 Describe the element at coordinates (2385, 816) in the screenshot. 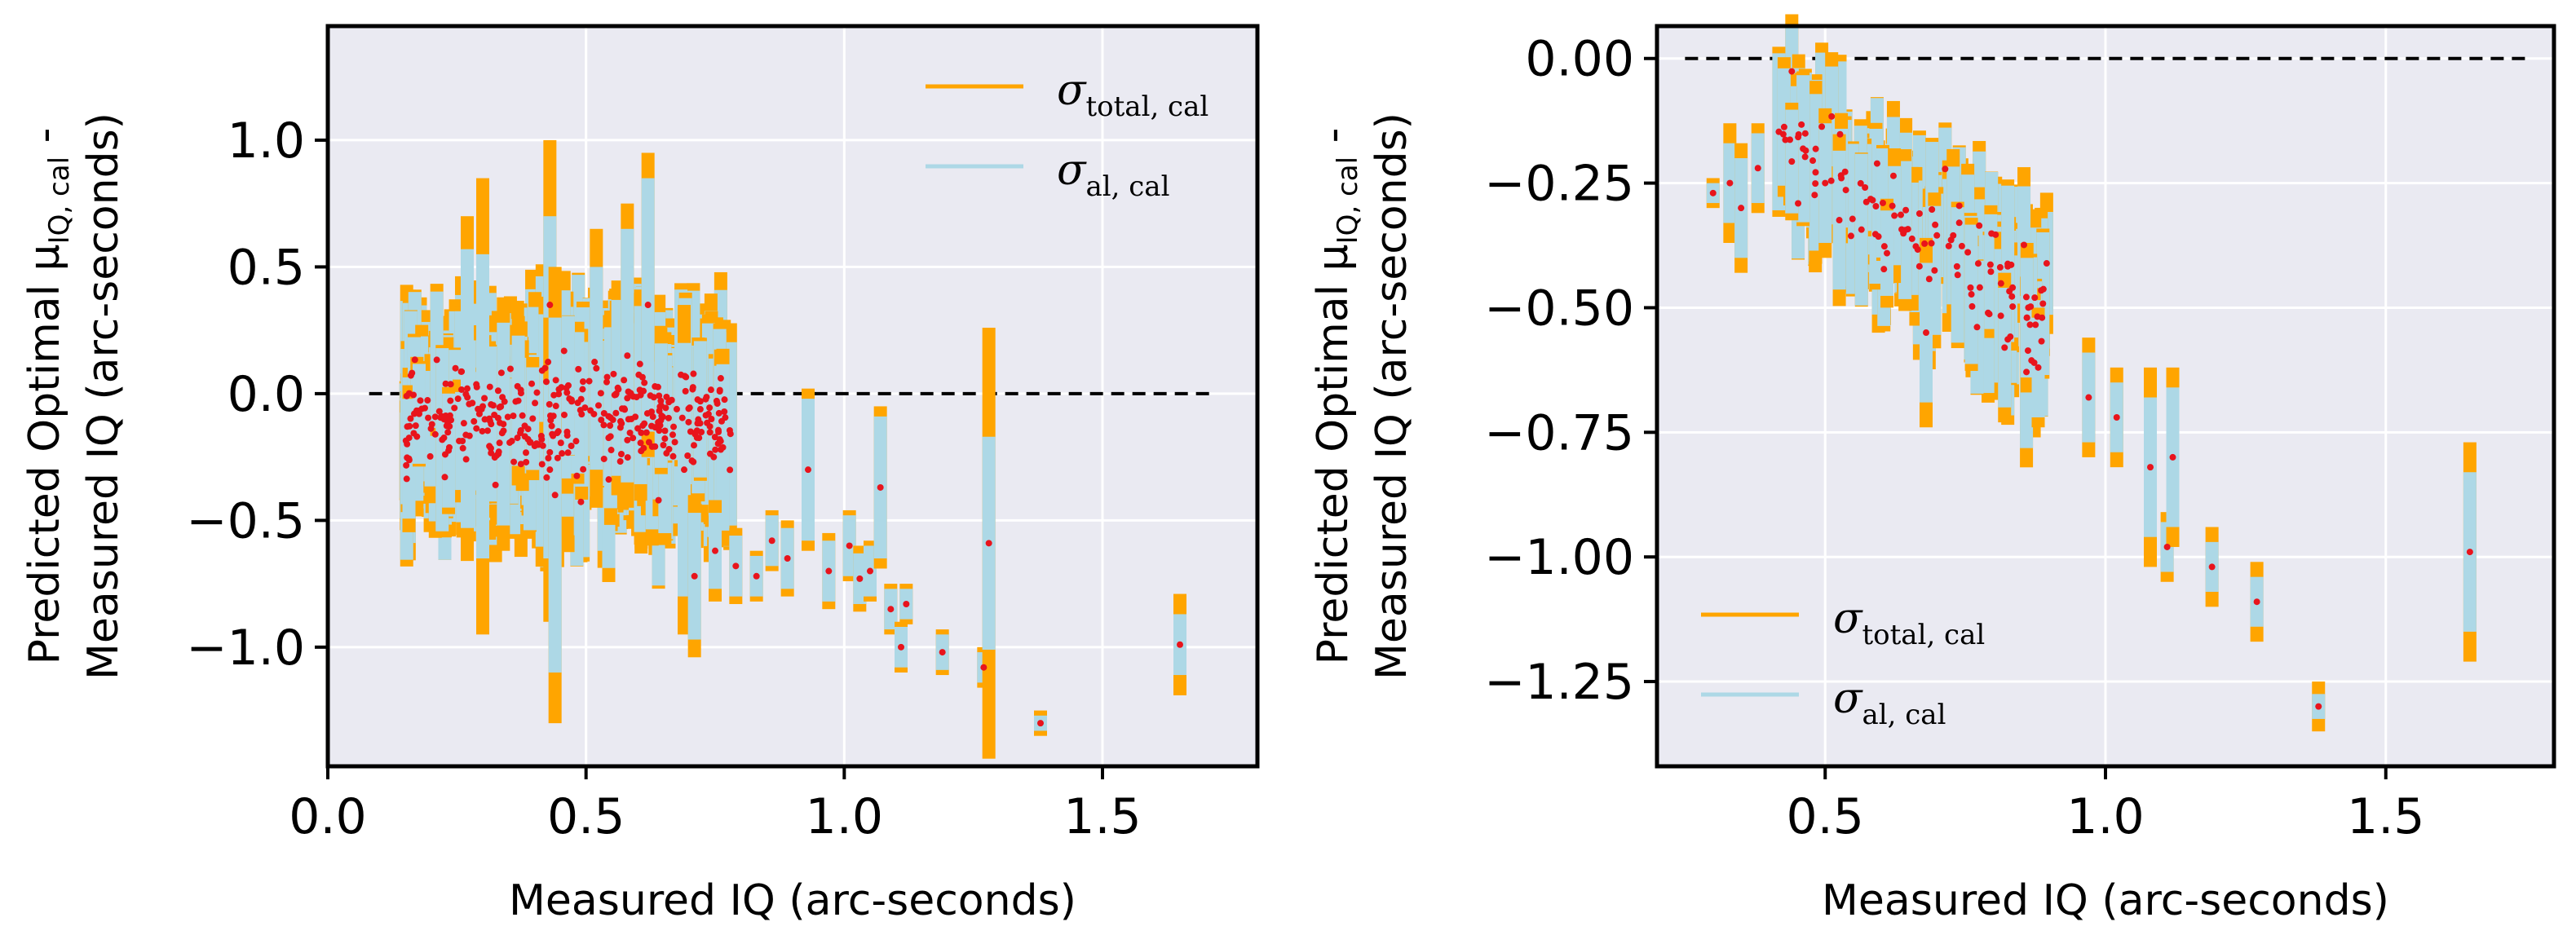

I see `right-x-tick-label: 1.5` at that location.